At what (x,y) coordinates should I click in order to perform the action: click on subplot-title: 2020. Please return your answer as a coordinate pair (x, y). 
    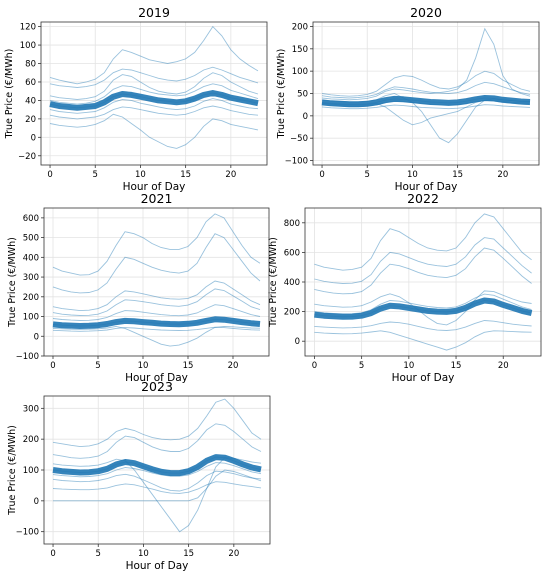
    Looking at the image, I should click on (426, 12).